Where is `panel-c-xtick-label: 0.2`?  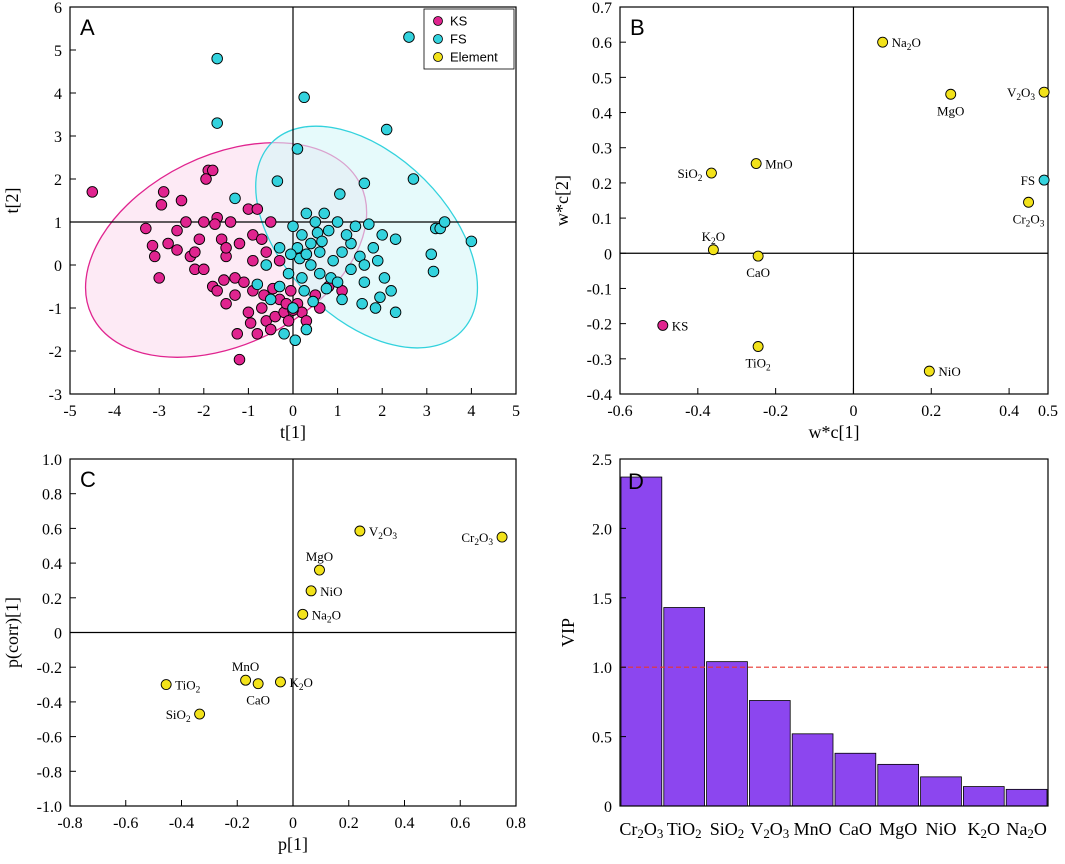 panel-c-xtick-label: 0.2 is located at coordinates (349, 823).